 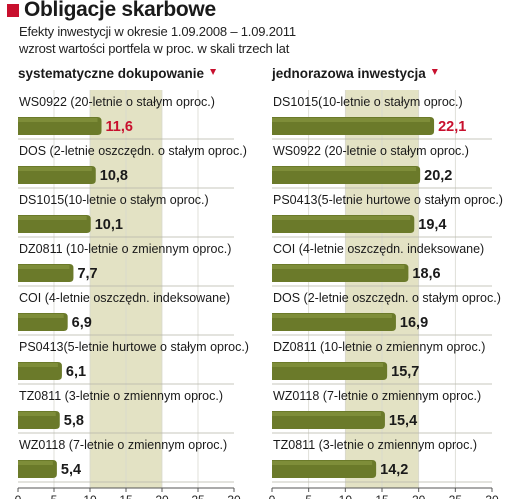 I want to click on value-label: 5,8, so click(x=74, y=421).